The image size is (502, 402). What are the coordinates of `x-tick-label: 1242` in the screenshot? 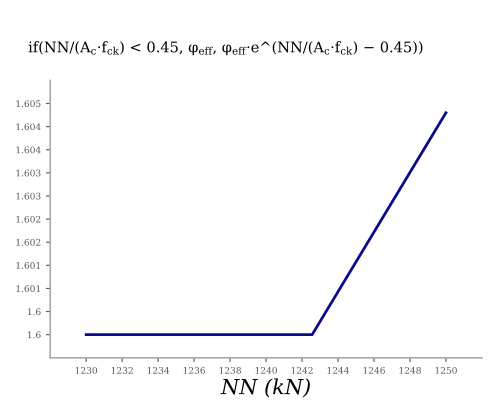 It's located at (302, 370).